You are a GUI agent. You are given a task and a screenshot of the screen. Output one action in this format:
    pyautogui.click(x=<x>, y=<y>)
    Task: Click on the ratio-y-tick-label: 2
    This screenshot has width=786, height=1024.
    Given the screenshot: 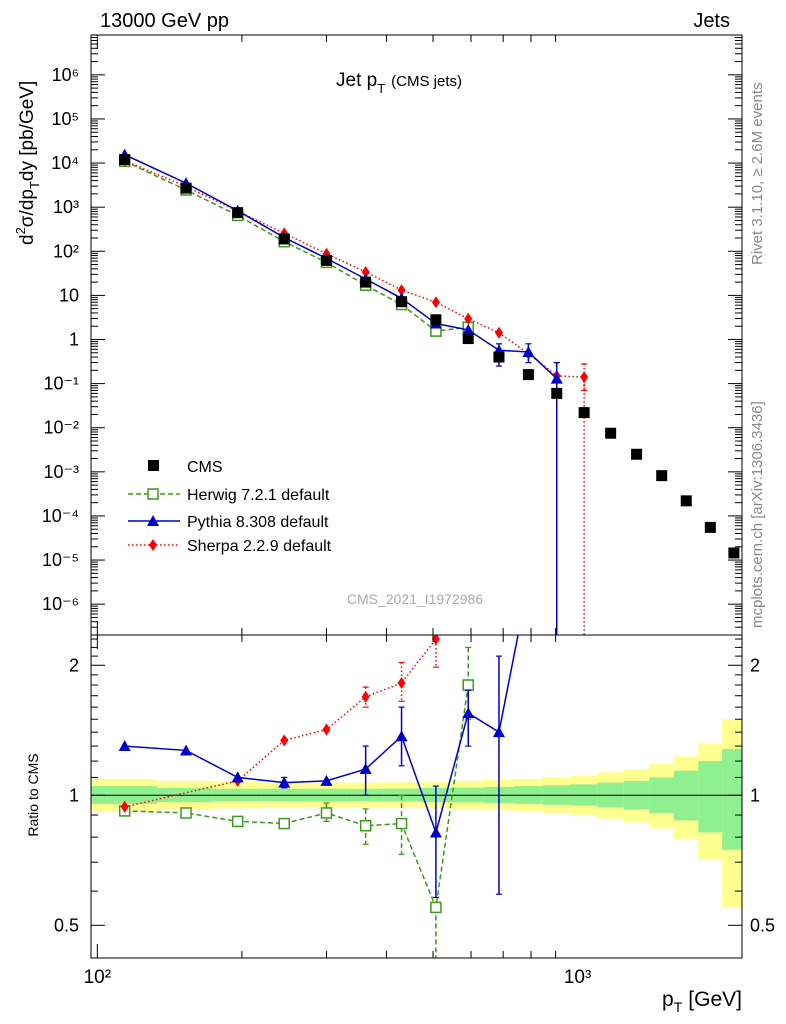 What is the action you would take?
    pyautogui.click(x=74, y=665)
    